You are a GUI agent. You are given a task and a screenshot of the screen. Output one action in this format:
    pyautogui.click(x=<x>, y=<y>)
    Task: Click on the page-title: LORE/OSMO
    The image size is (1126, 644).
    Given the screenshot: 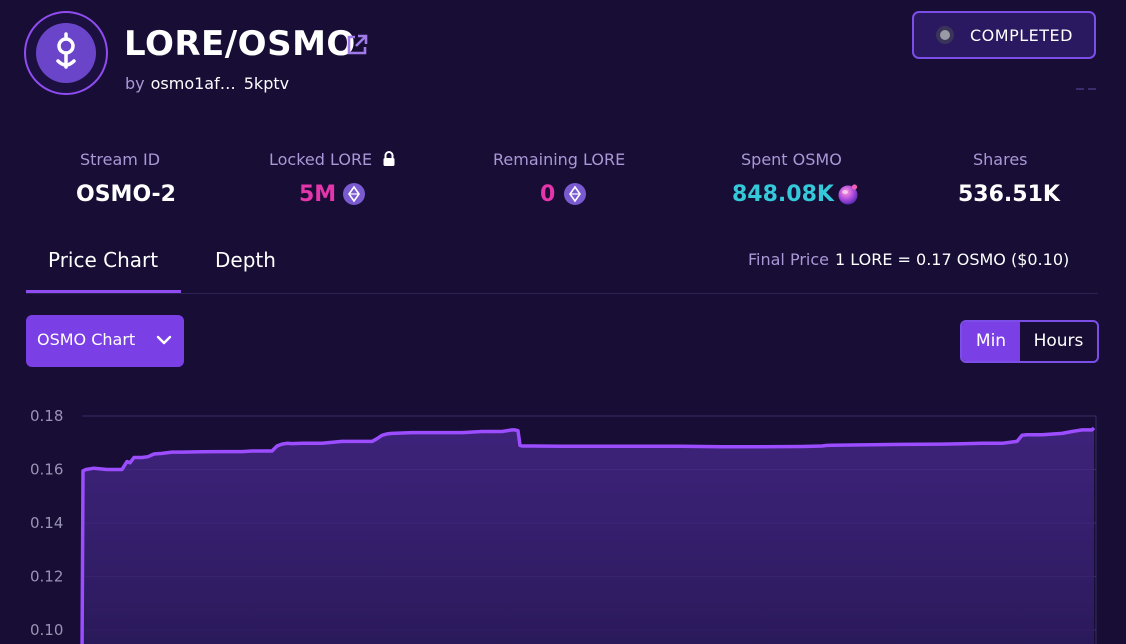 What is the action you would take?
    pyautogui.click(x=240, y=44)
    